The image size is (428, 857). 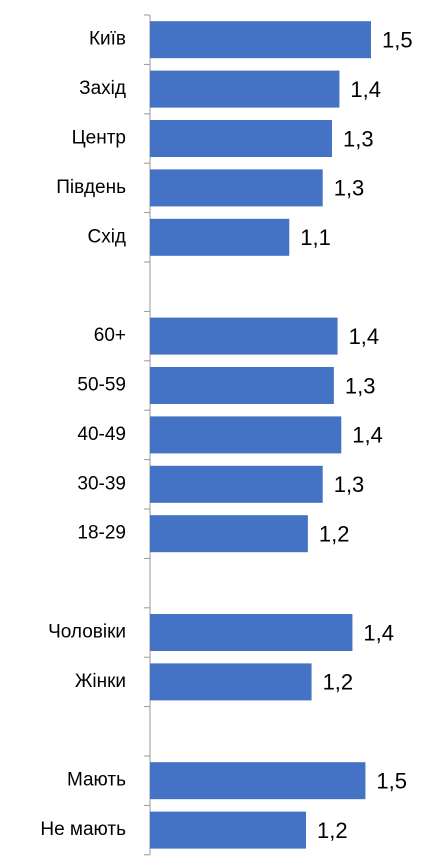 I want to click on category-label: 40-49, so click(x=101, y=434).